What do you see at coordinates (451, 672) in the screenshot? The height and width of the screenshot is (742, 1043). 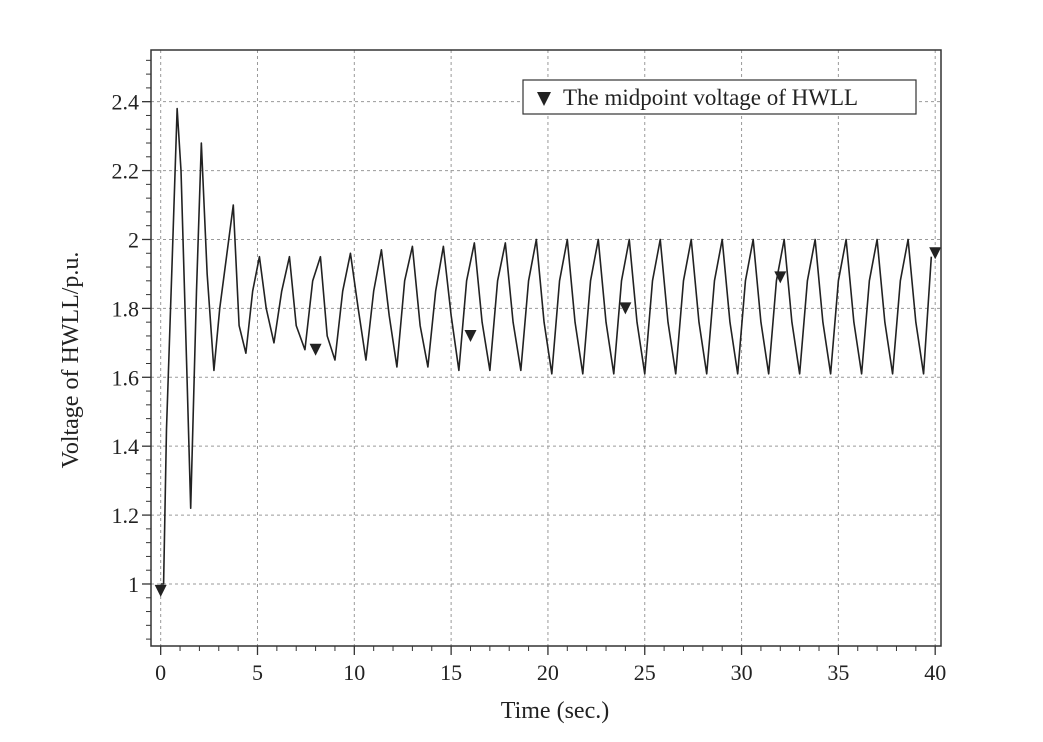 I see `x-tick-label: 15` at bounding box center [451, 672].